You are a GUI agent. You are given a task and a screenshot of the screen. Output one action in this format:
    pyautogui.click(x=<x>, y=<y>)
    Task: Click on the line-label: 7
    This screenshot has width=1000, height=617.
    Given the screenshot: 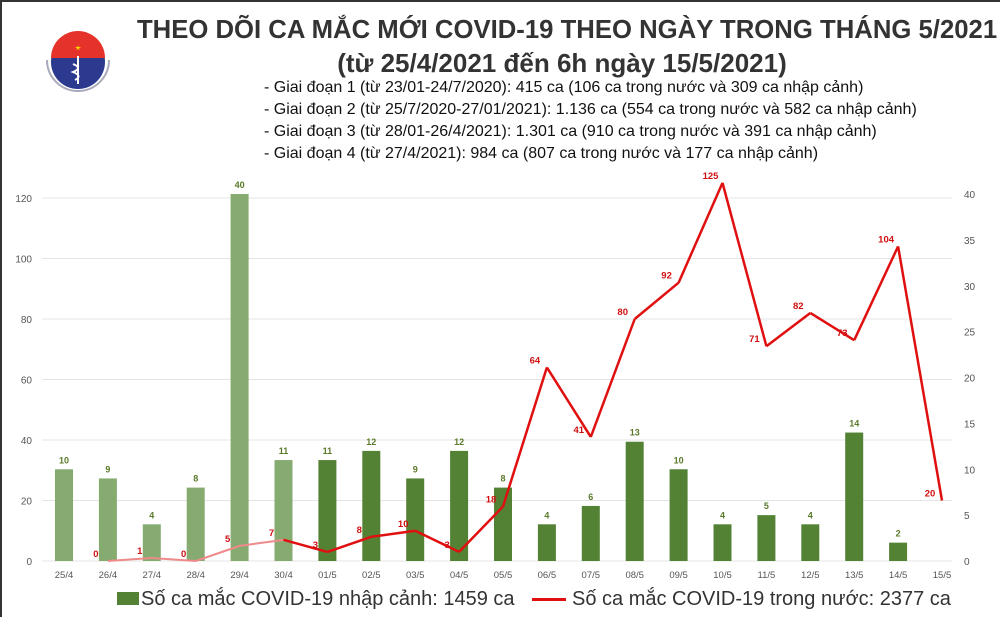 What is the action you would take?
    pyautogui.click(x=271, y=533)
    